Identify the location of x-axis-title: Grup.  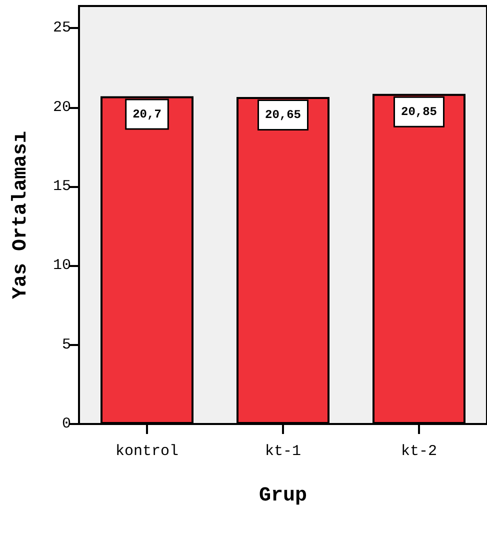
(283, 496).